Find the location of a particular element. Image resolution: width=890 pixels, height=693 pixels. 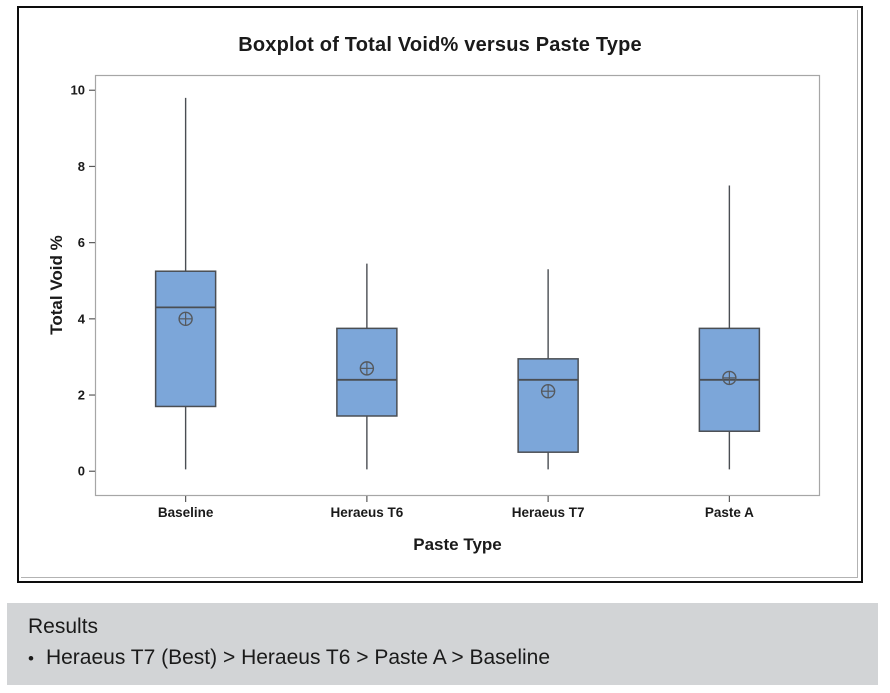

y-axis-title: Total Void % is located at coordinates (56, 285).